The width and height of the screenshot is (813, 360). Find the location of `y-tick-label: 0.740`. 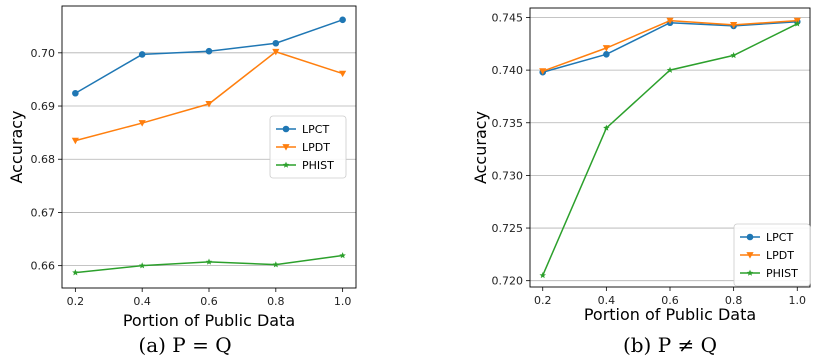

y-tick-label: 0.740 is located at coordinates (508, 70).